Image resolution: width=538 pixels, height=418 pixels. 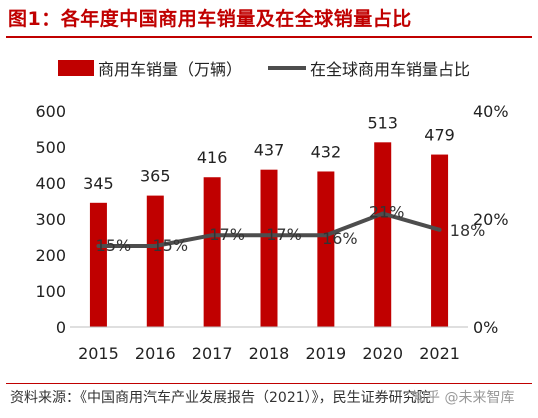 What do you see at coordinates (170, 69) in the screenshot?
I see `legend-bar-label: 商用车销量（万辆）` at bounding box center [170, 69].